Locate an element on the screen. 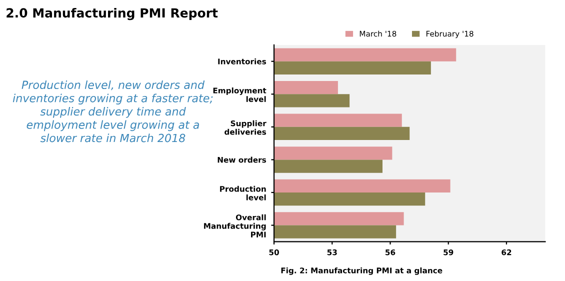 The width and height of the screenshot is (565, 281). text: 2.0 Manufacturing PMI Report is located at coordinates (112, 14).